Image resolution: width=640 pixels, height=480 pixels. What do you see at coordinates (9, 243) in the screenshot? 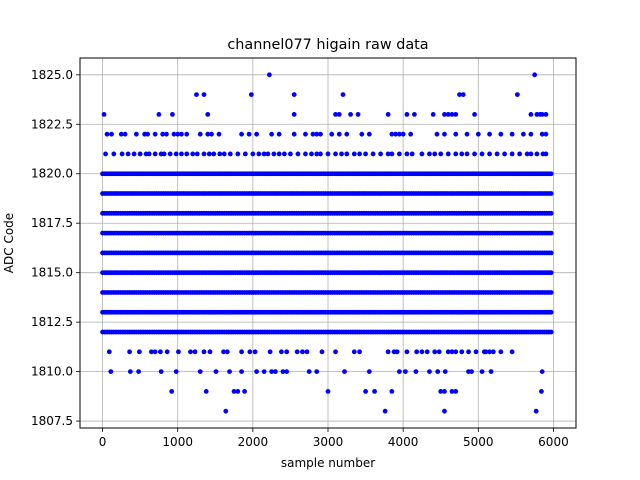
I see `y-axis-label: ADC Code` at bounding box center [9, 243].